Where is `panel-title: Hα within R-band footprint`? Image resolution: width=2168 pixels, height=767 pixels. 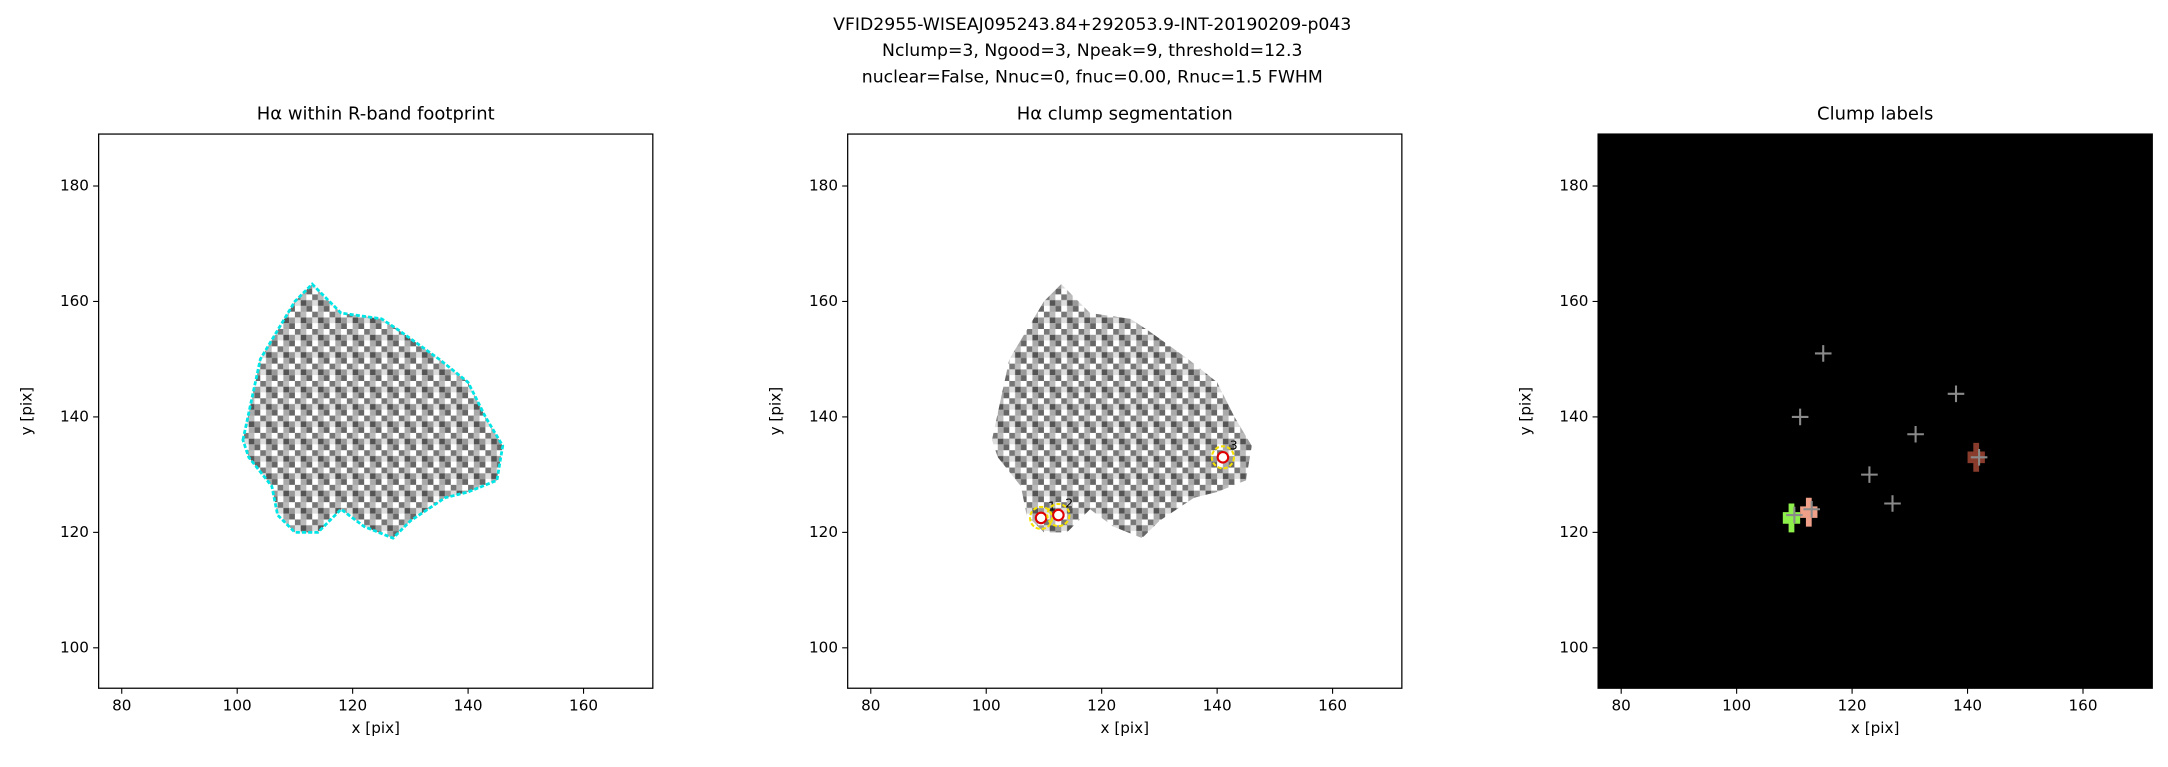 panel-title: Hα within R-band footprint is located at coordinates (376, 114).